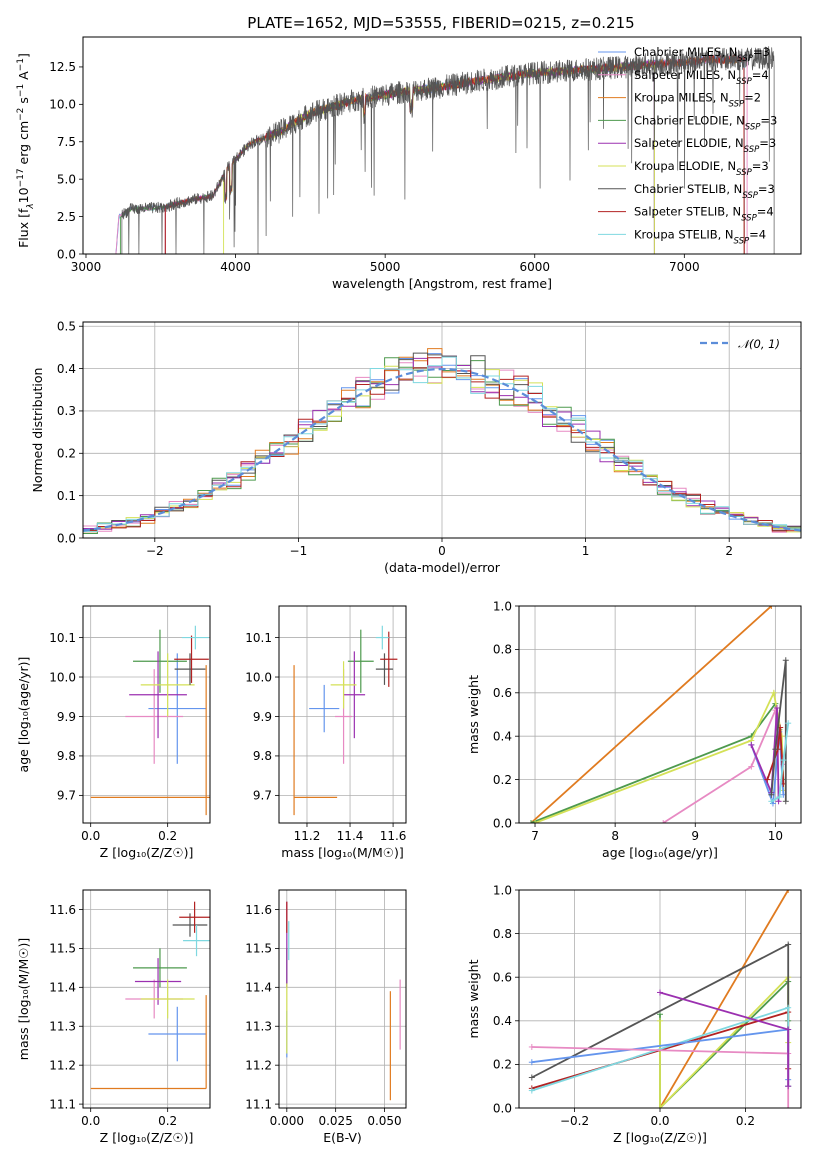  Describe the element at coordinates (23, 55) in the screenshot. I see `y-axis-label-part: ]` at that location.